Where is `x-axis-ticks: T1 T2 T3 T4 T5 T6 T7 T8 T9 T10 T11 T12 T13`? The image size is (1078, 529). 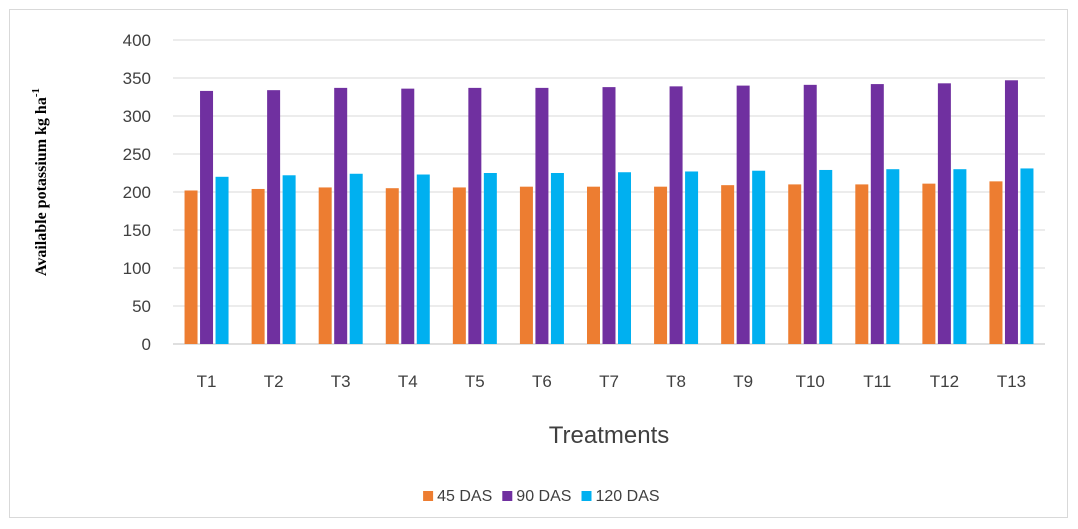
x-axis-ticks: T1 T2 T3 T4 T5 T6 T7 T8 T9 T10 T11 T12 T13 is located at coordinates (611, 381).